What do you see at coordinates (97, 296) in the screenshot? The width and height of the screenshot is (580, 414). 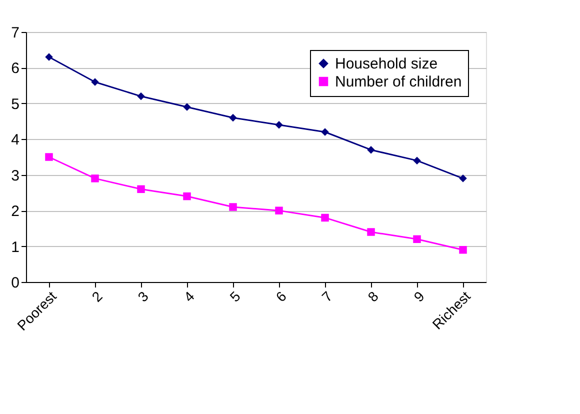 I see `x-tick-label: 2` at bounding box center [97, 296].